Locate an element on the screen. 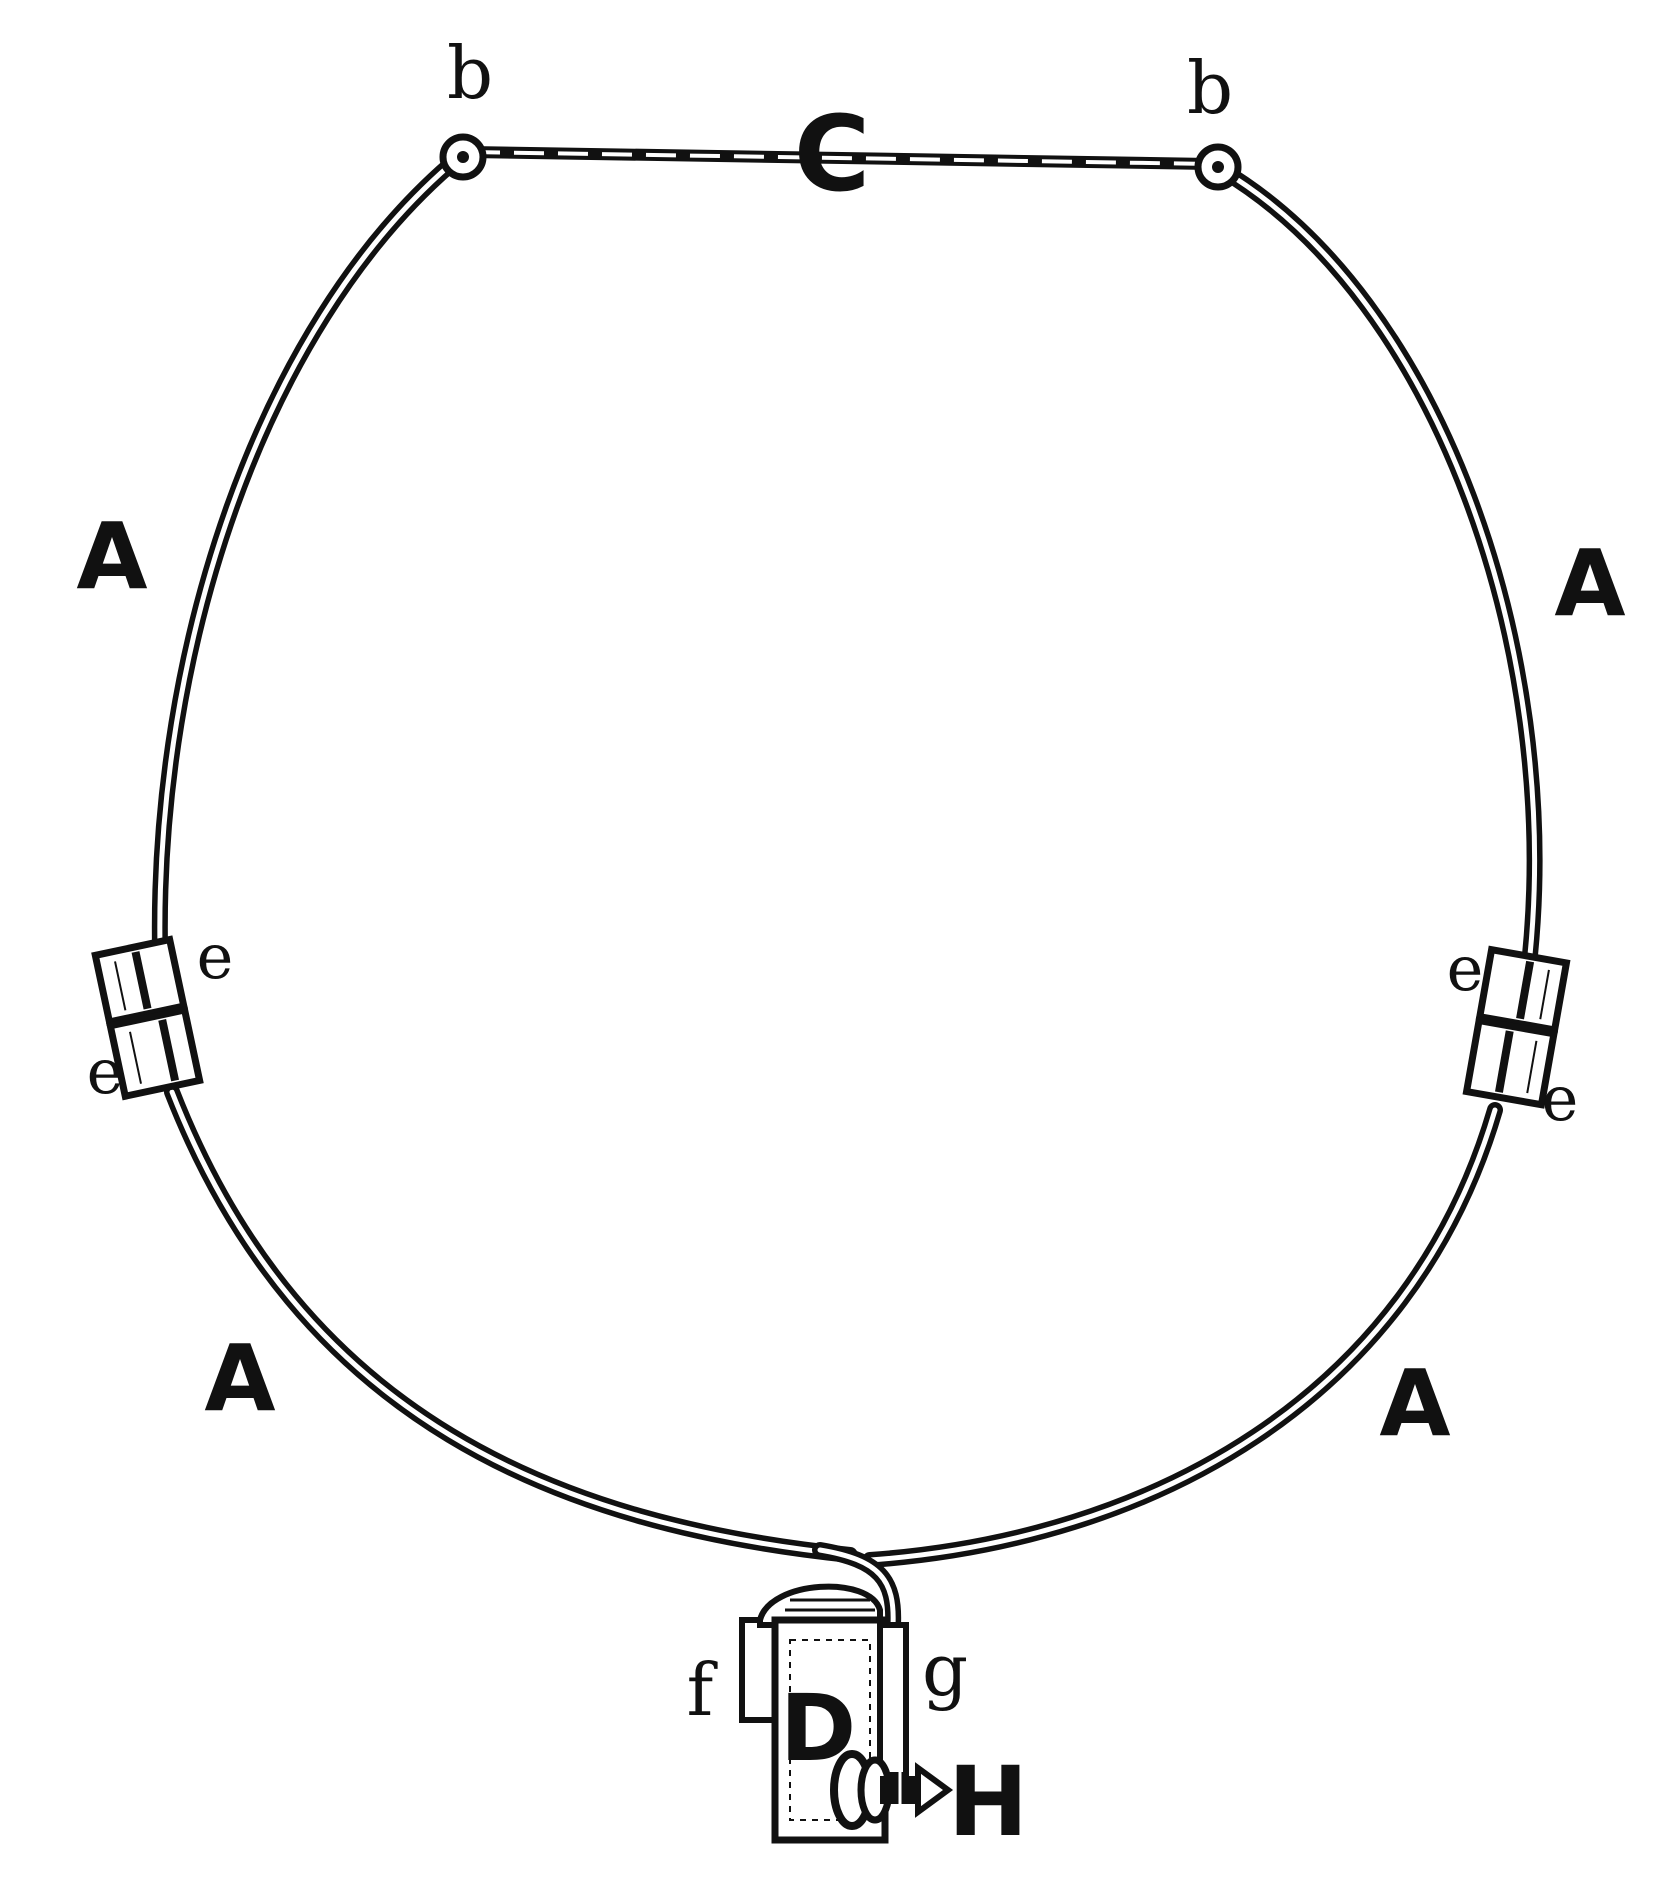 This screenshot has height=1885, width=1670. label-crossbar: C is located at coordinates (832, 154).